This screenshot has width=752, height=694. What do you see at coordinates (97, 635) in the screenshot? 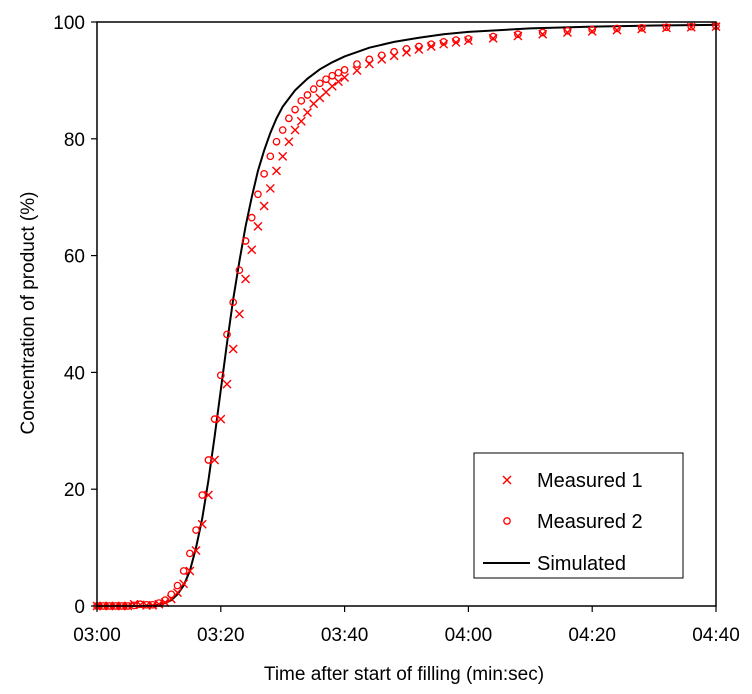
I see `x-tick-label: 03:00` at bounding box center [97, 635].